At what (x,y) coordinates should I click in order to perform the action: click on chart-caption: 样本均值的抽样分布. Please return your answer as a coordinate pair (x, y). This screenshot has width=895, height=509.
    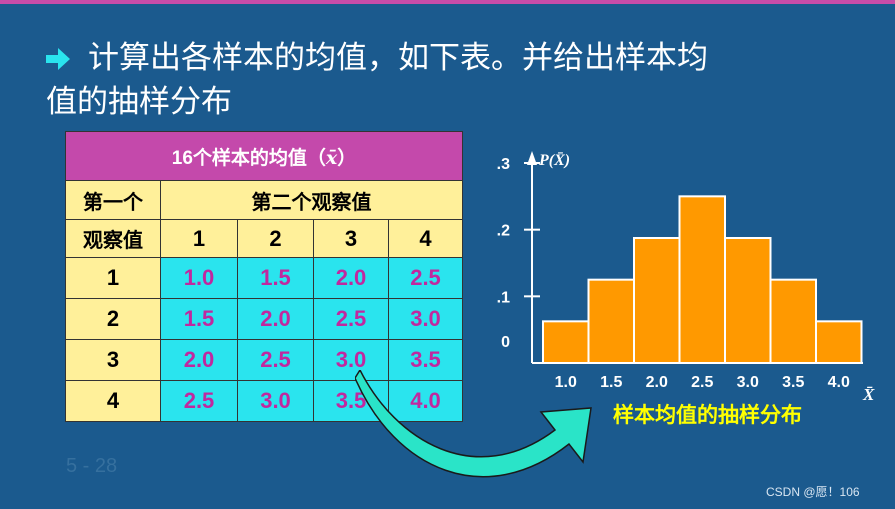
    Looking at the image, I should click on (707, 415).